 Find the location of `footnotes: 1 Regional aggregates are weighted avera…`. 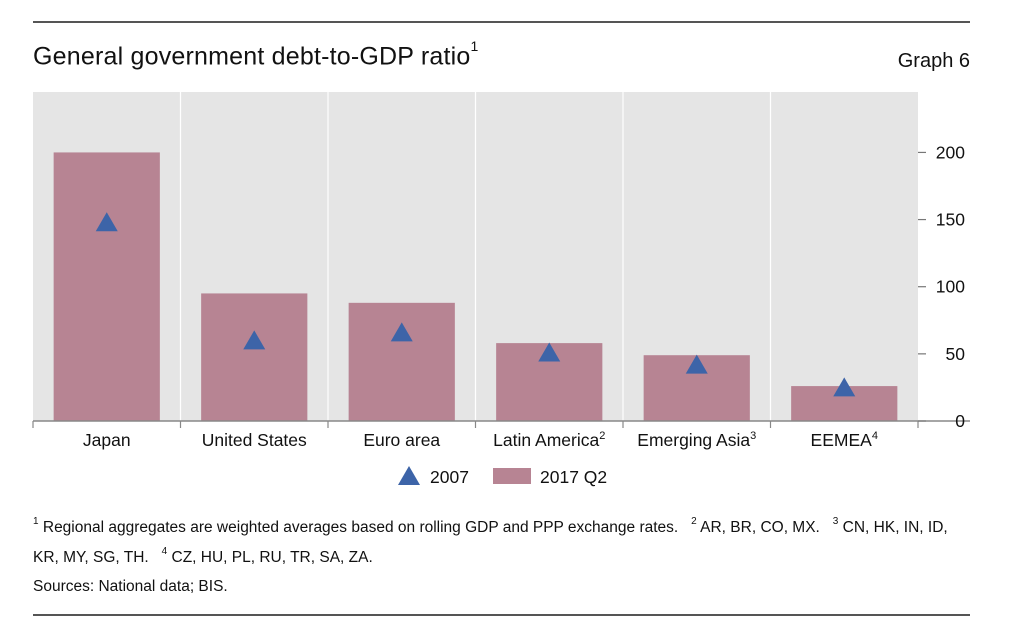

footnotes: 1 Regional aggregates are weighted avera… is located at coordinates (490, 541).